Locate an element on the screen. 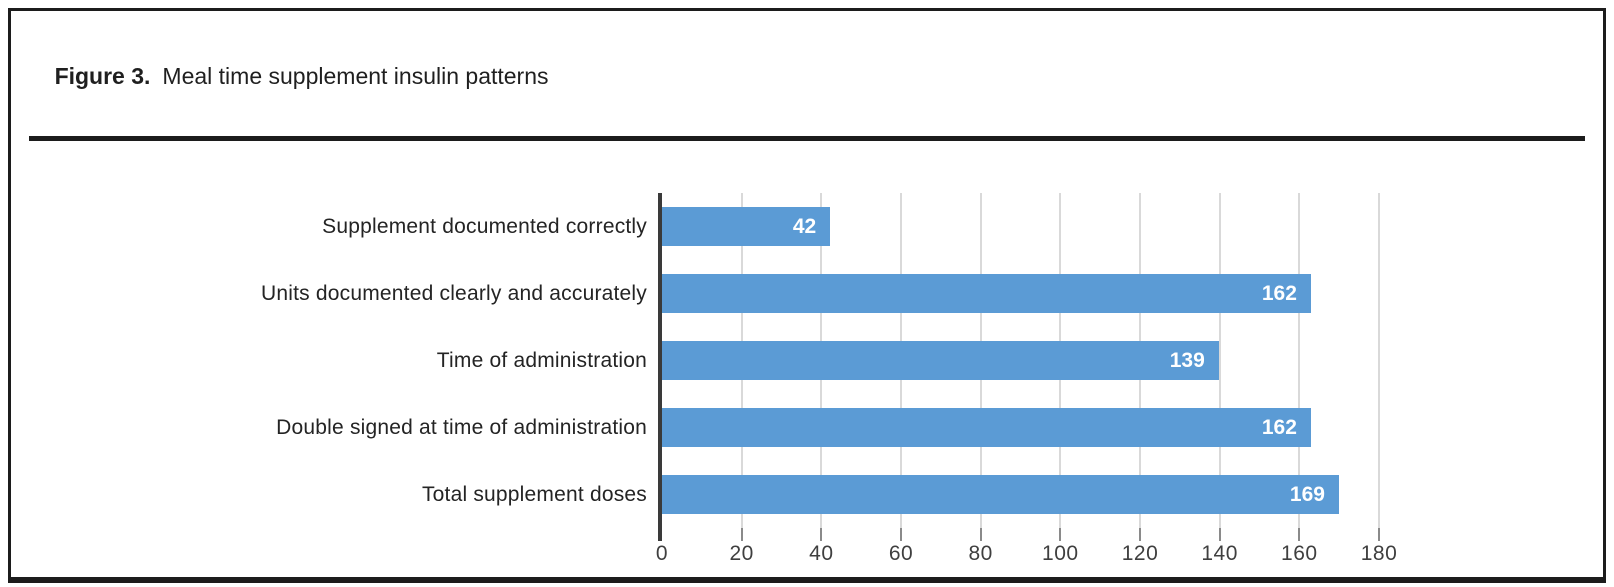  bar-track: 42 is located at coordinates (1022, 226).